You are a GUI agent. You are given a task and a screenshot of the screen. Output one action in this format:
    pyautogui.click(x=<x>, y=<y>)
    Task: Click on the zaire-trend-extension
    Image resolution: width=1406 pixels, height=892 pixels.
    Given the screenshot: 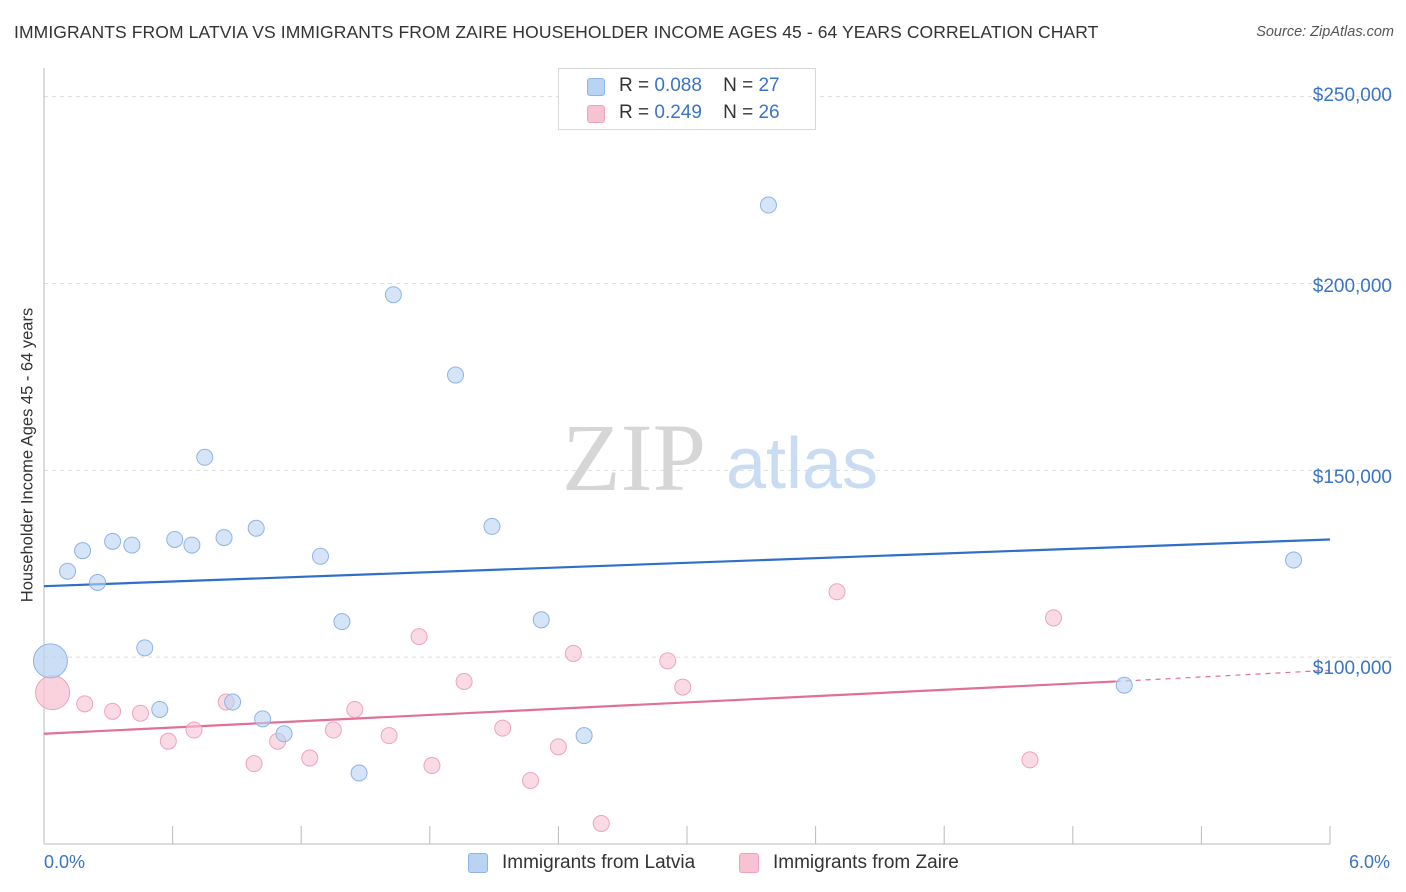 What is the action you would take?
    pyautogui.click(x=1223, y=676)
    